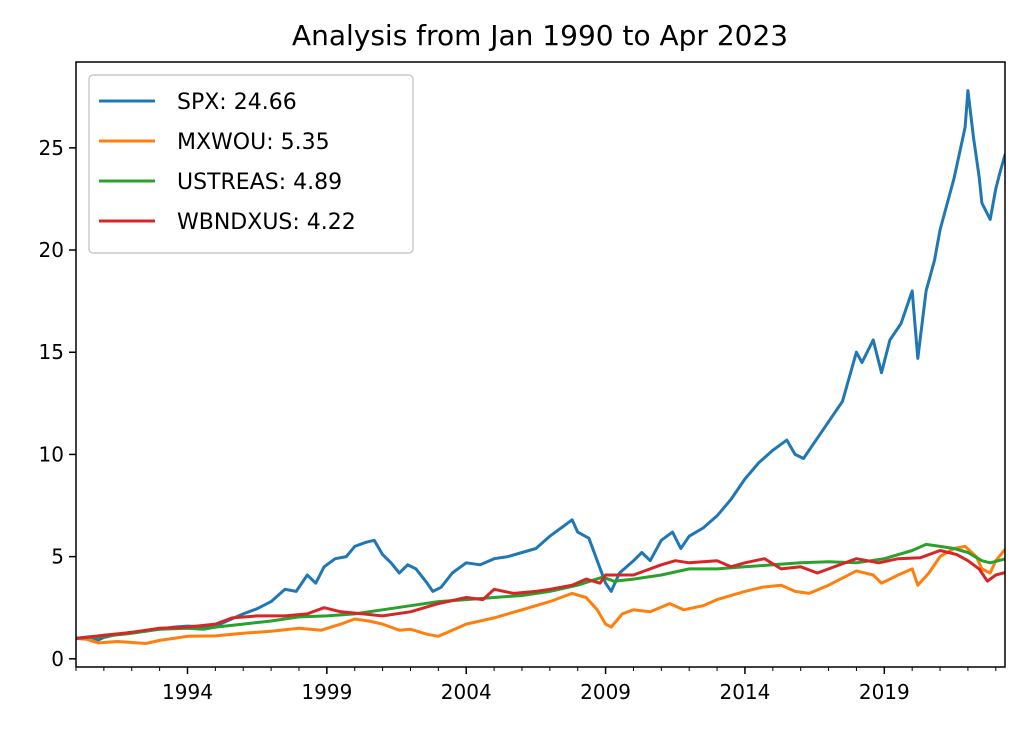 The width and height of the screenshot is (1024, 734). I want to click on legend-box, so click(251, 164).